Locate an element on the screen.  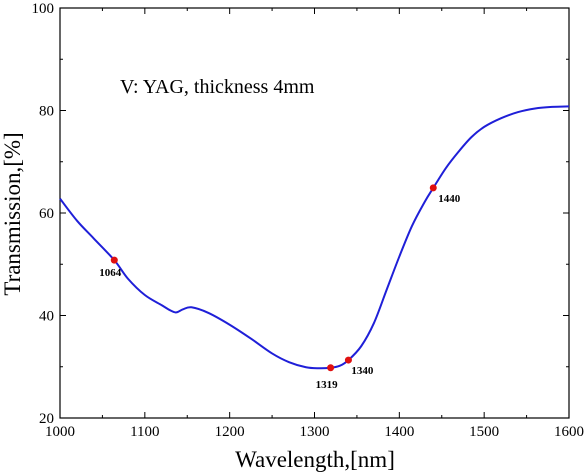
x-axis-label: Wavelength,[nm] is located at coordinates (315, 459).